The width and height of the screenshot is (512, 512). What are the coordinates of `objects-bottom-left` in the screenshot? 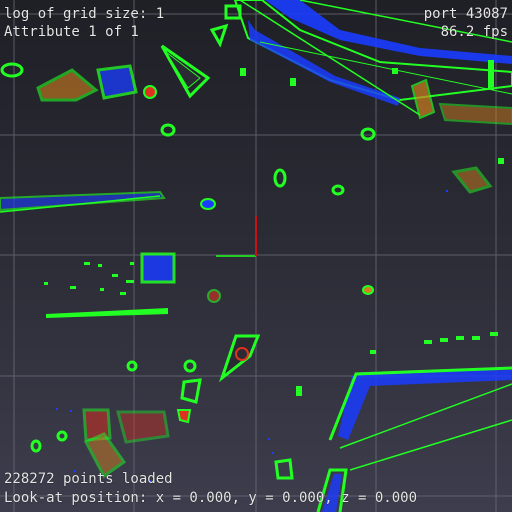 It's located at (162, 419).